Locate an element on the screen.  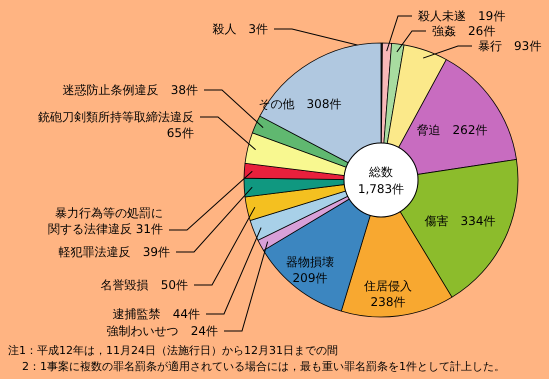
slice-label: 暴力行為等の処罰に関する法律違反 31件 is located at coordinates (105, 221).